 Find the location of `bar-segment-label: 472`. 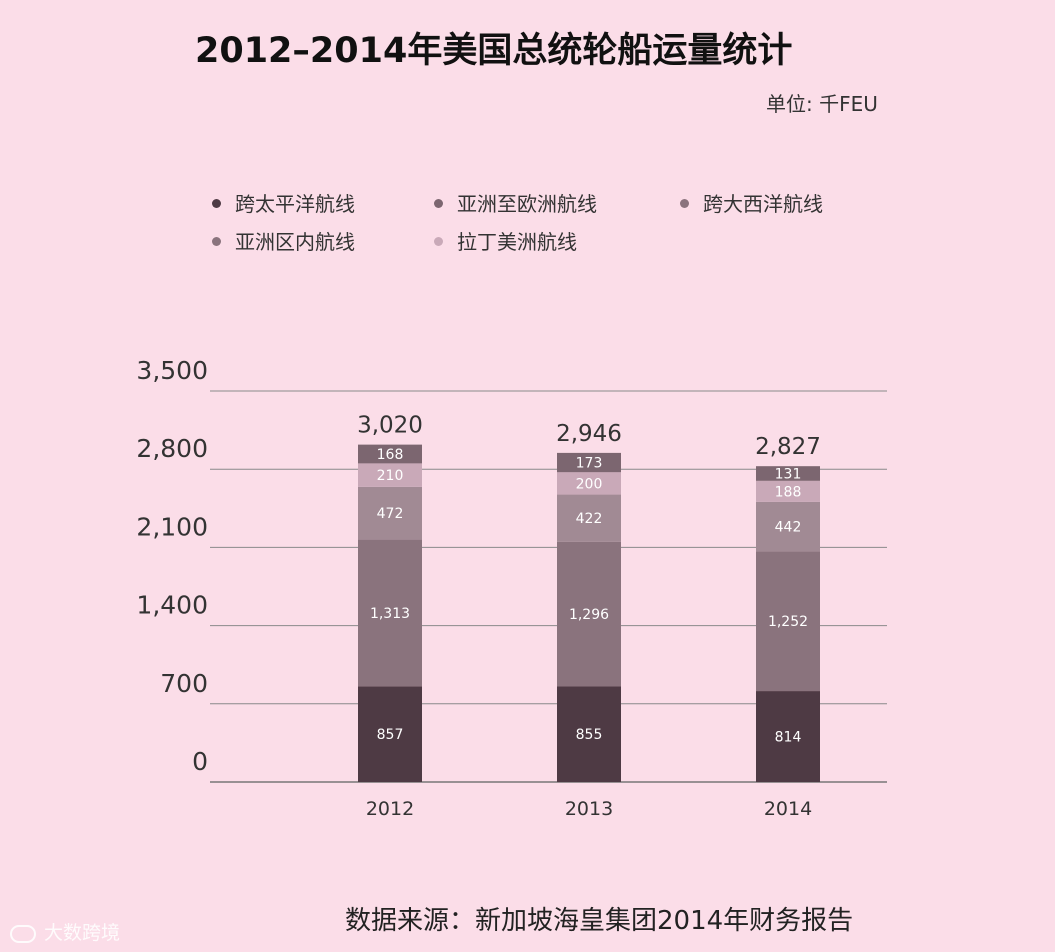

bar-segment-label: 472 is located at coordinates (390, 514).